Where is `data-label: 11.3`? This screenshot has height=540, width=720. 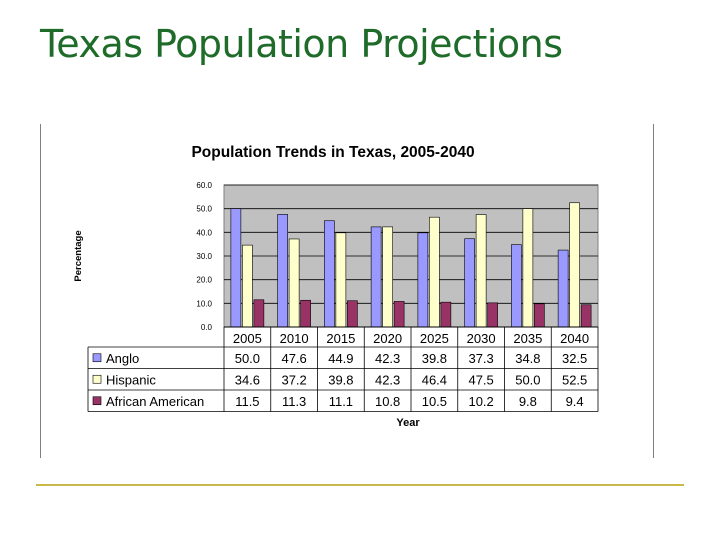
data-label: 11.3 is located at coordinates (294, 401).